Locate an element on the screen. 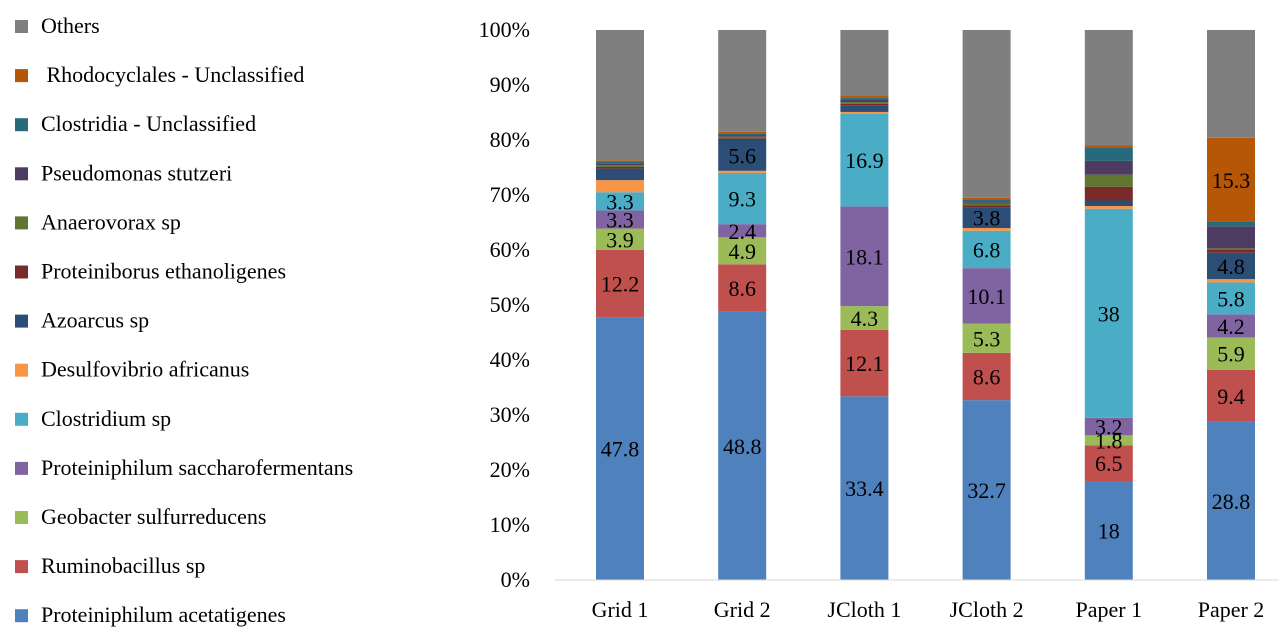 This screenshot has width=1279, height=642. bar-paper-1-desulfovibrio-africanus is located at coordinates (1108, 207).